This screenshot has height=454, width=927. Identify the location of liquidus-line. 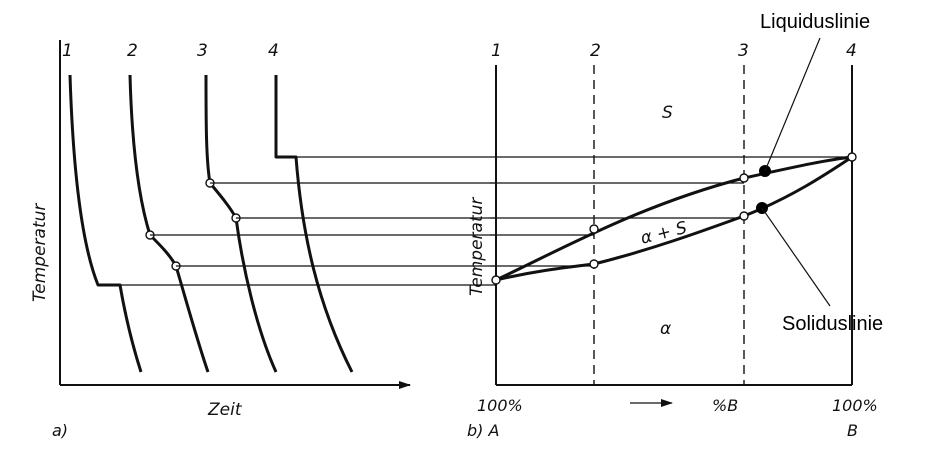
(674, 218).